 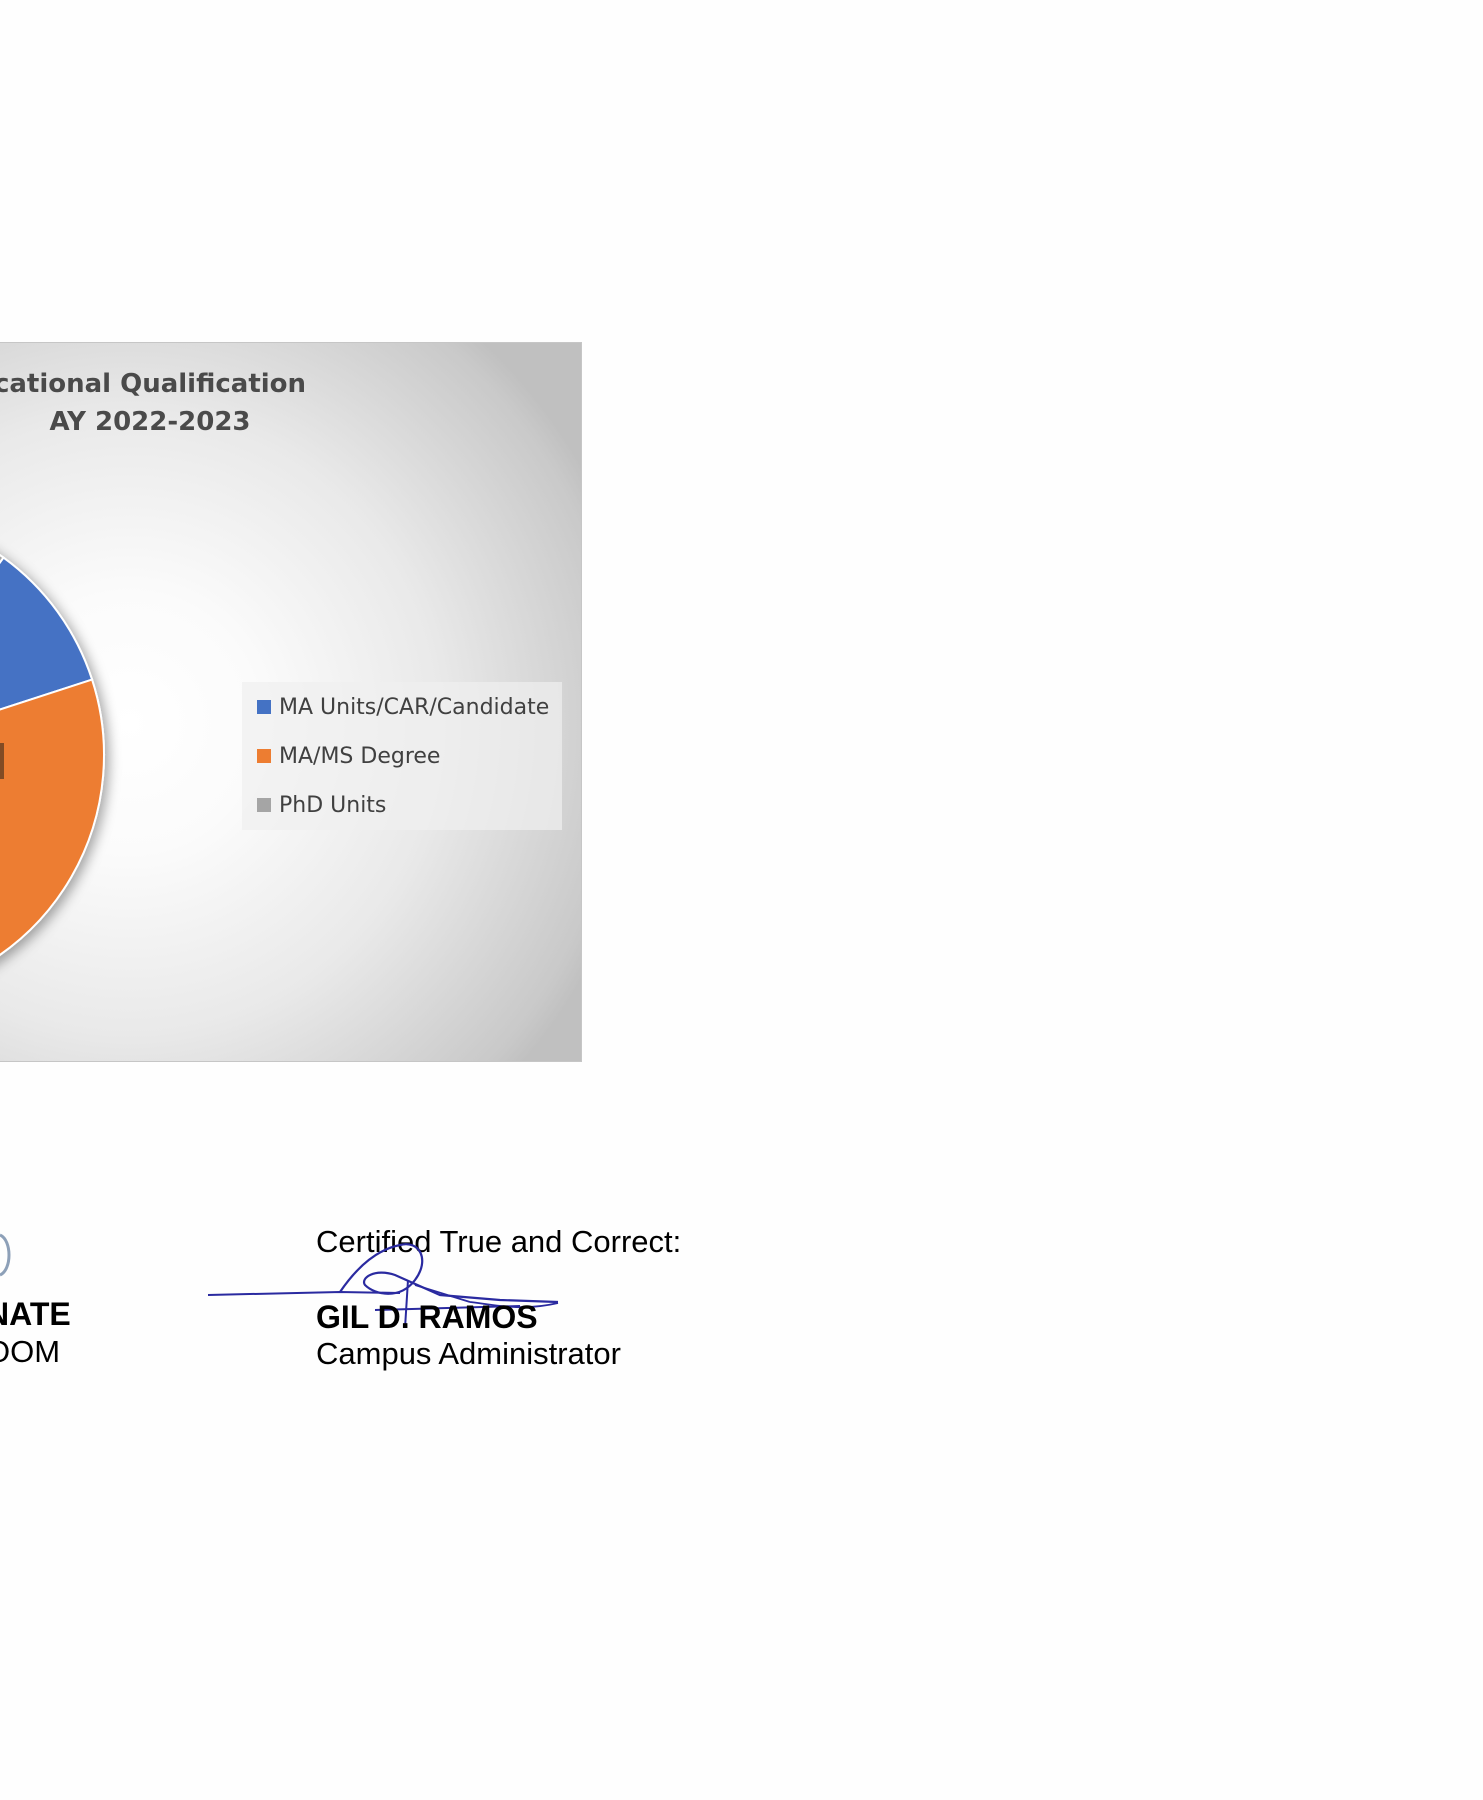 I want to click on legend-item-ma-ms-degree: MA/MS Degree, so click(x=348, y=756).